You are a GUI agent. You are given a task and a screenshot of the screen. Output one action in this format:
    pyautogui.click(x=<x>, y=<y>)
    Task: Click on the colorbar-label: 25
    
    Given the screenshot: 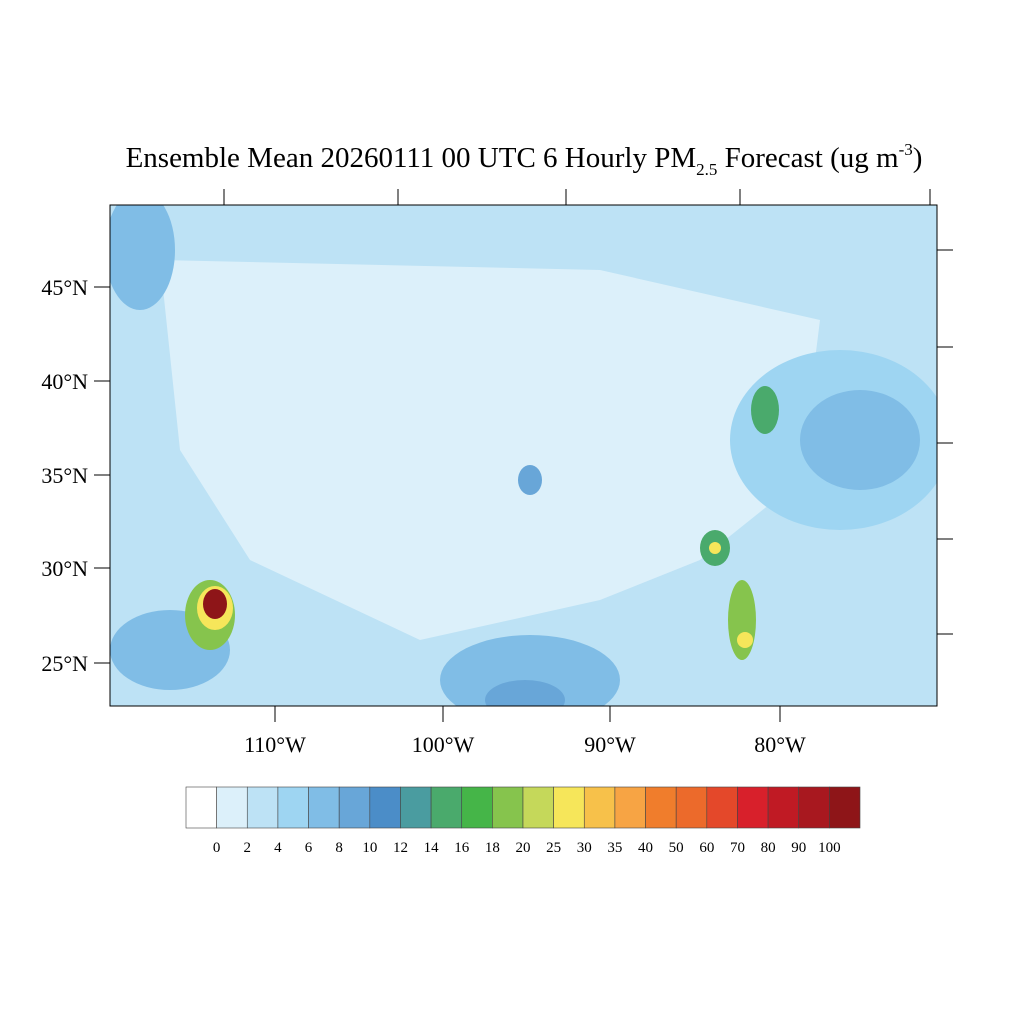 What is the action you would take?
    pyautogui.click(x=553, y=848)
    